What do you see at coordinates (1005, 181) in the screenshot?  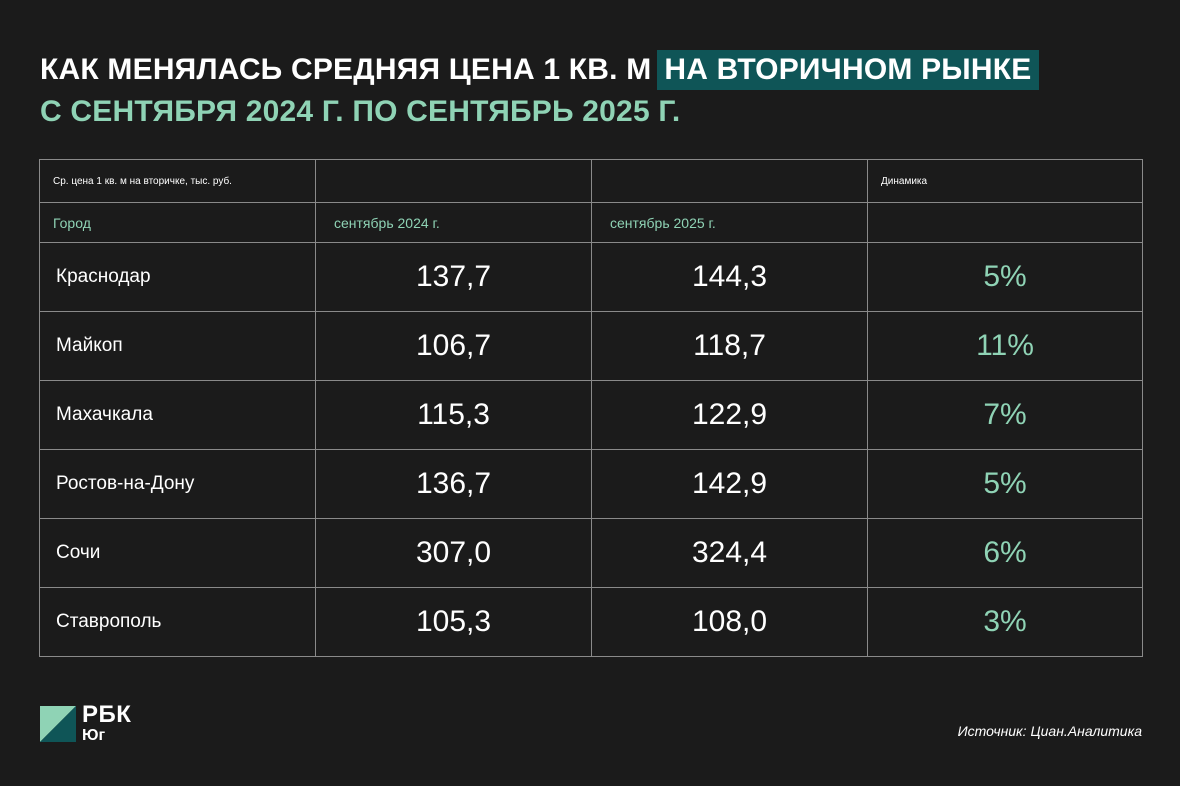 I see `dynamics-header: Динамика` at bounding box center [1005, 181].